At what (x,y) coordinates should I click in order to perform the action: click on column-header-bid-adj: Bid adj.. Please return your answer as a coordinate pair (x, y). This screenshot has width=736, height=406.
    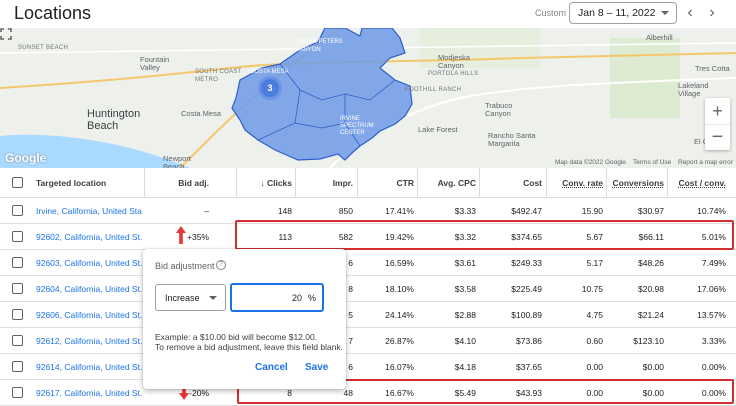
    Looking at the image, I should click on (193, 182).